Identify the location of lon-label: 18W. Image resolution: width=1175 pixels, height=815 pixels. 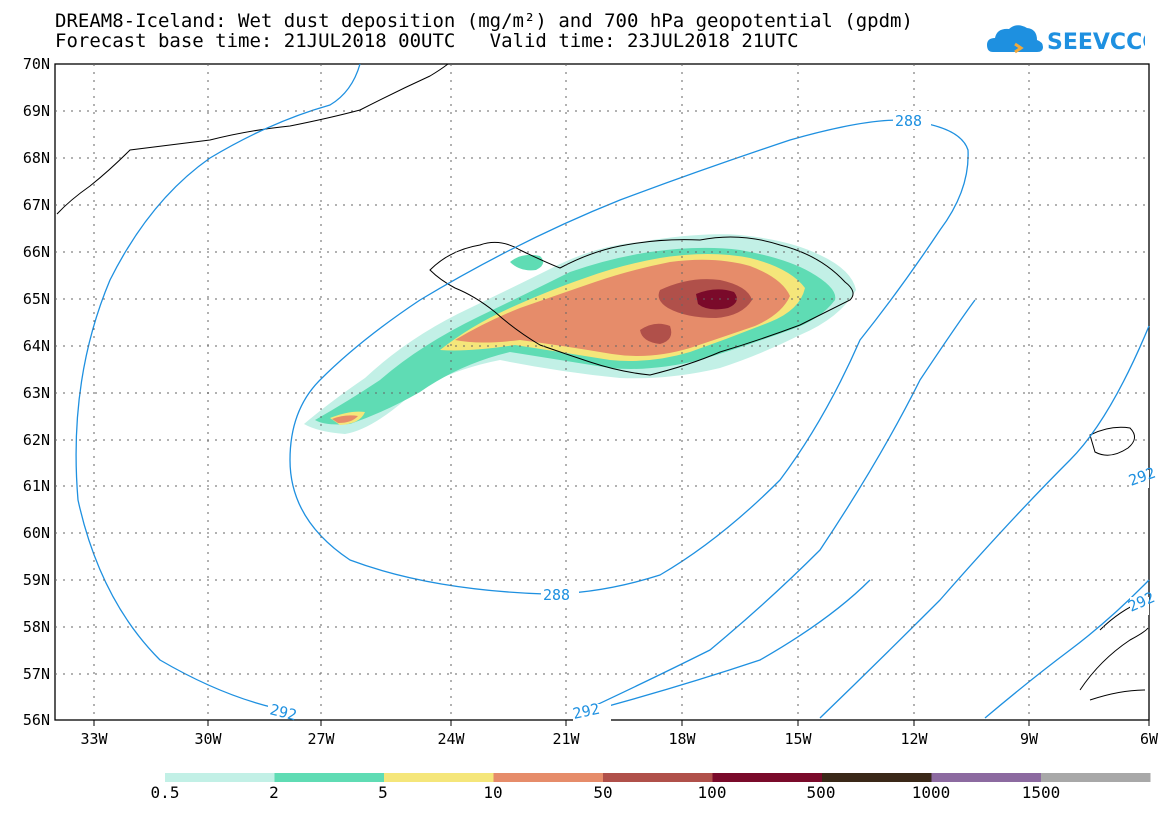
(682, 739).